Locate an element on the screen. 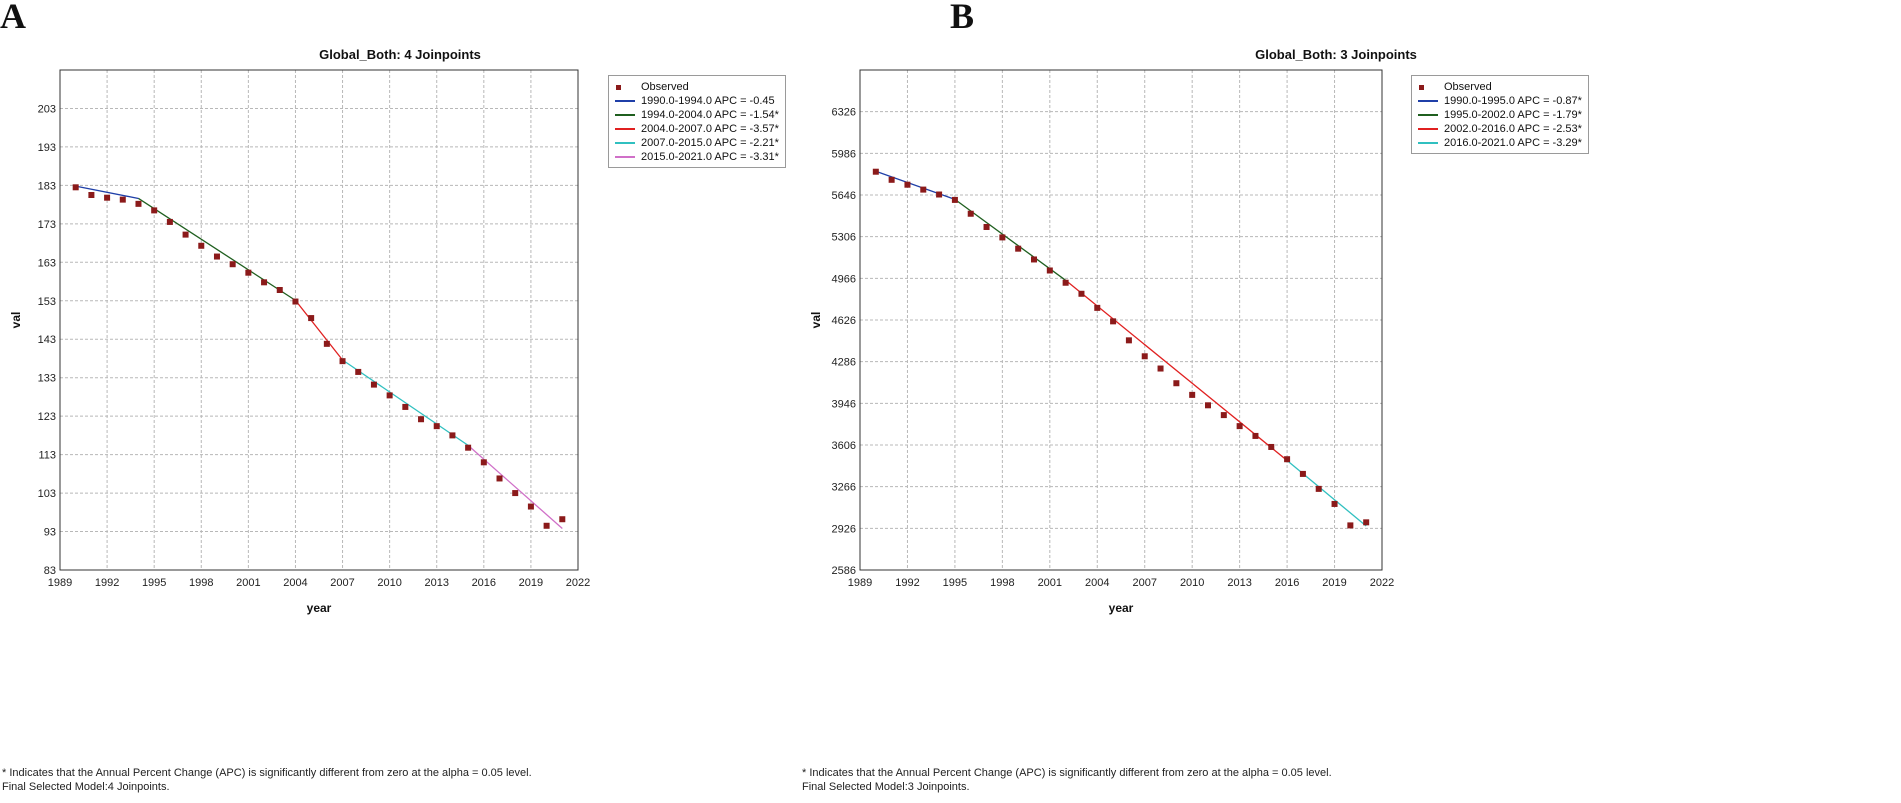  legend-label: 2002.0-2016.0 APC = -2.53* is located at coordinates (1513, 129).